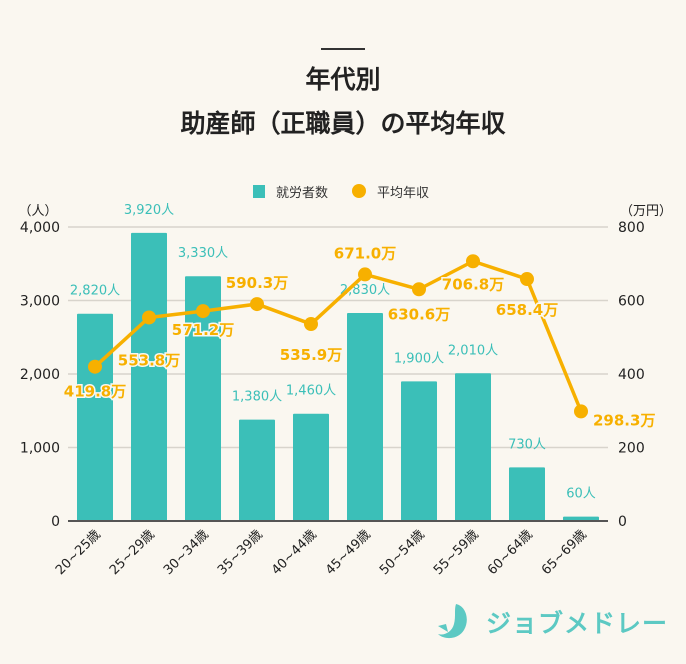  Describe the element at coordinates (473, 350) in the screenshot. I see `bar-data-label: 2,010人` at that location.